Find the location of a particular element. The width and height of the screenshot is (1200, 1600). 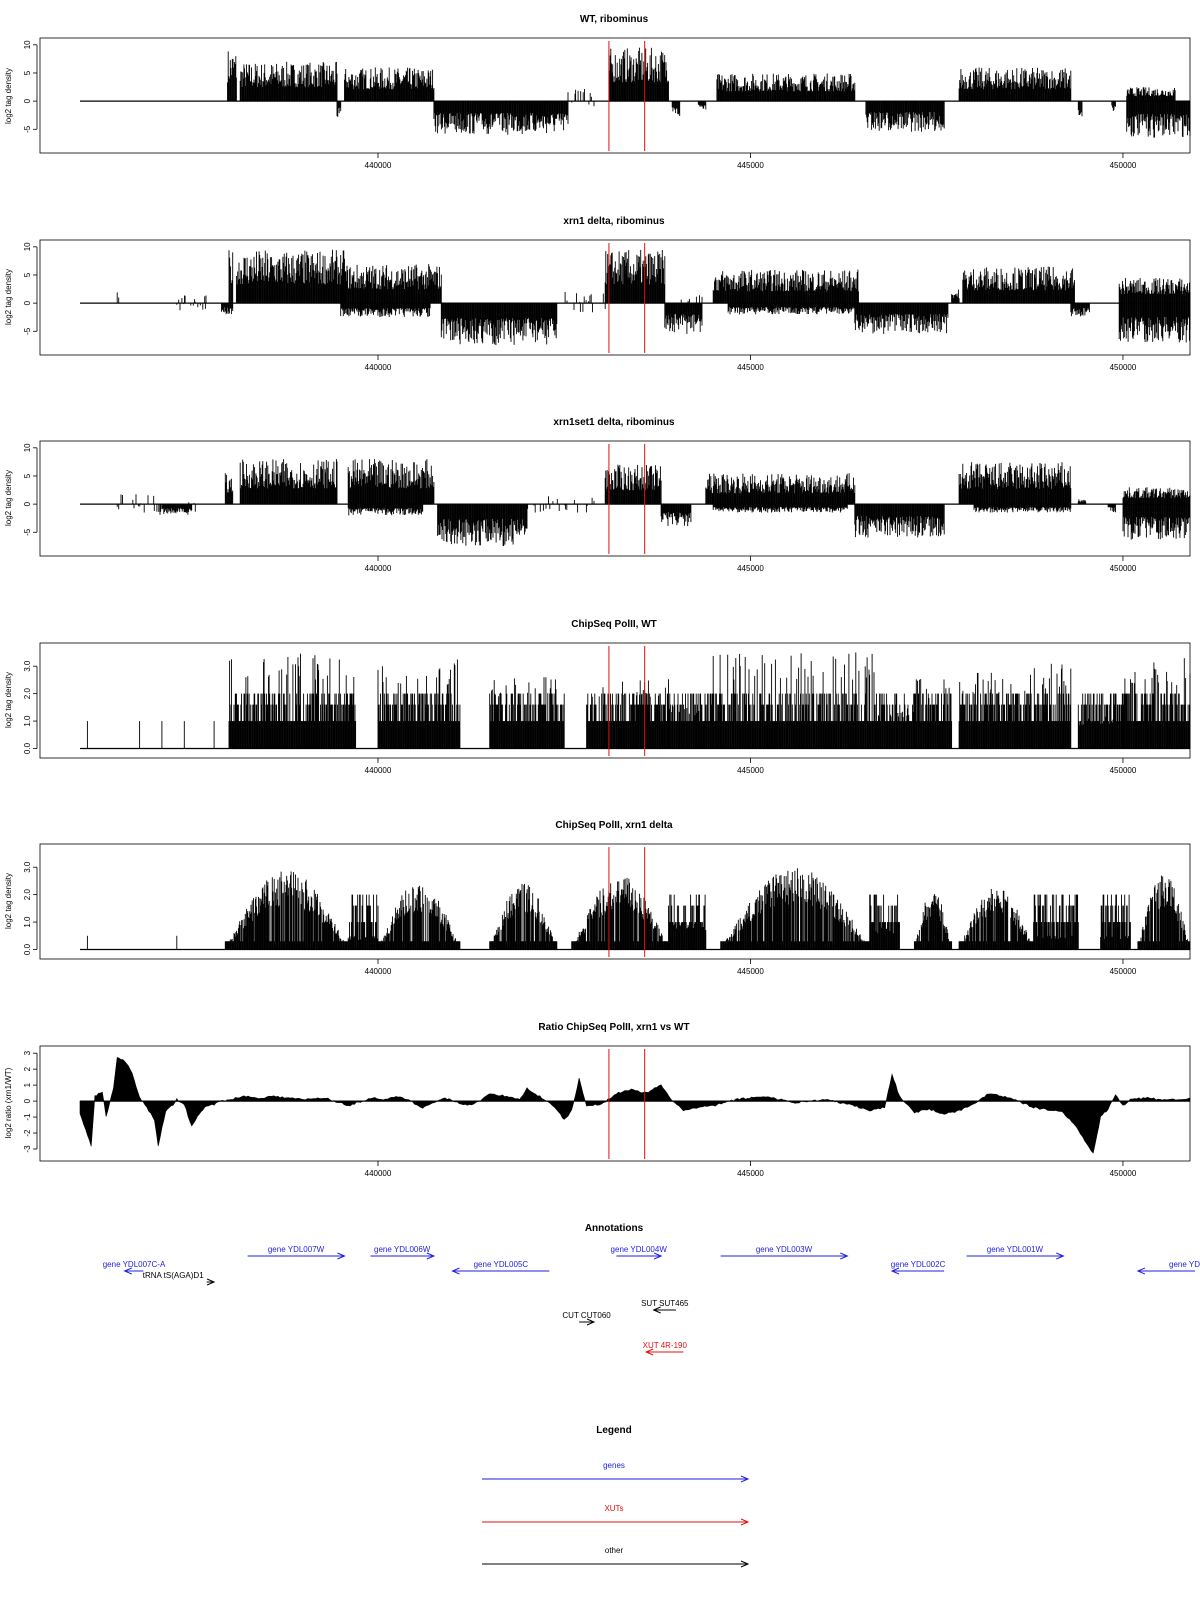

panel-title: xrn1 delta, ribominus is located at coordinates (614, 221).